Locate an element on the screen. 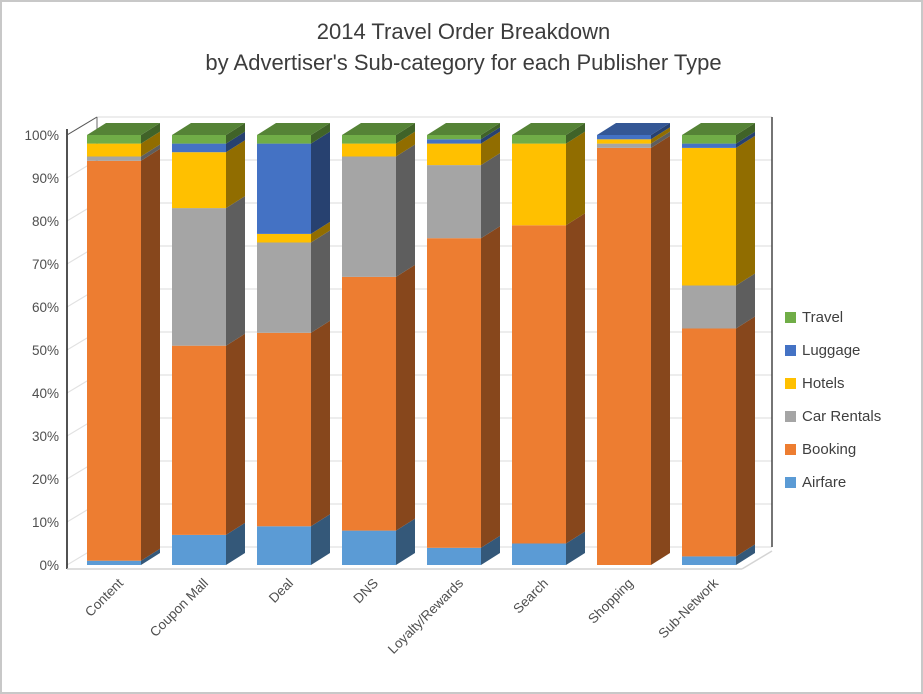 The height and width of the screenshot is (694, 923). bar-Search-Airfare-side is located at coordinates (575, 548).